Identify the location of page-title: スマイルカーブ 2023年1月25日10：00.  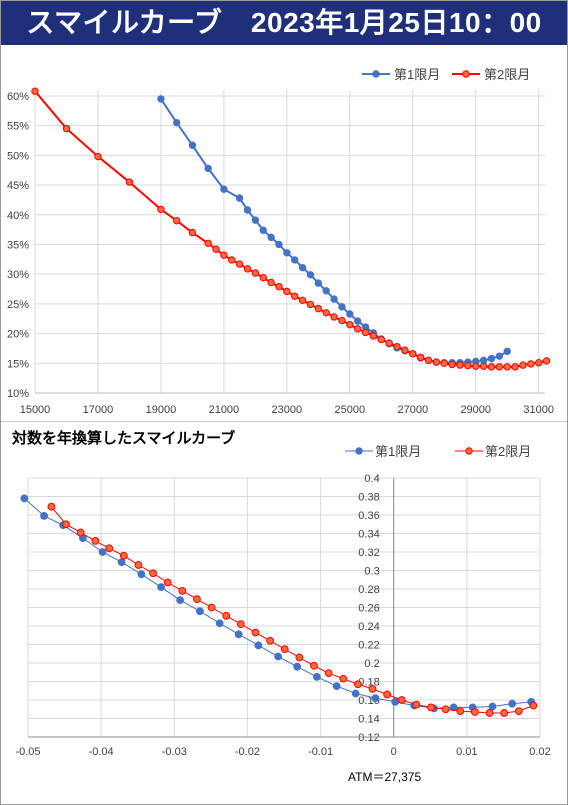
(284, 23).